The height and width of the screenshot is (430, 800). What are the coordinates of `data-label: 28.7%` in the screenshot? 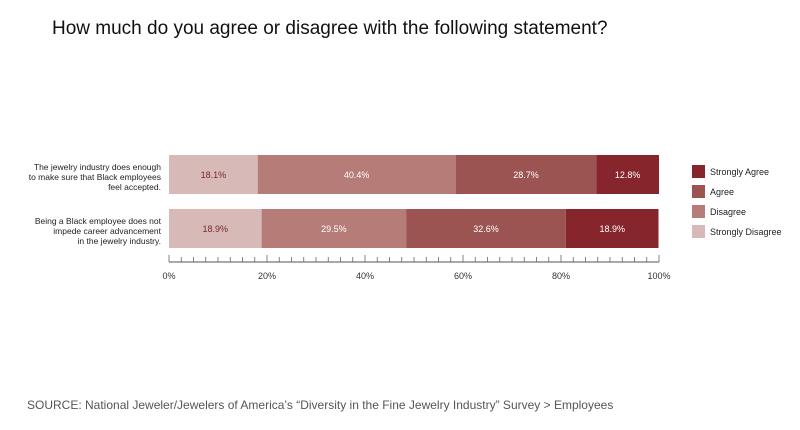 It's located at (526, 175).